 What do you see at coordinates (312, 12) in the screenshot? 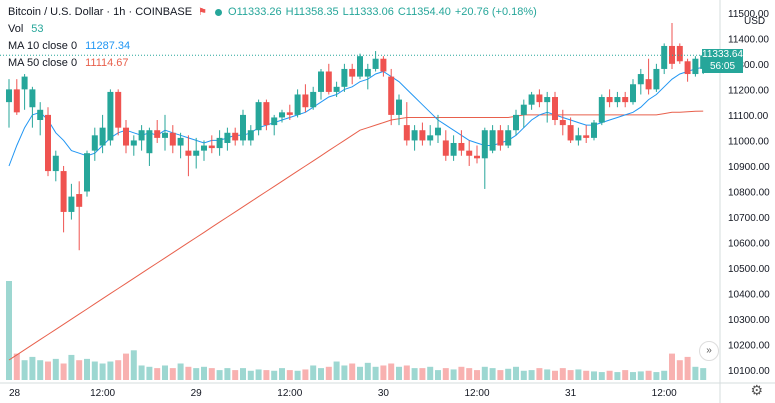
I see `high-value: H11358.35` at bounding box center [312, 12].